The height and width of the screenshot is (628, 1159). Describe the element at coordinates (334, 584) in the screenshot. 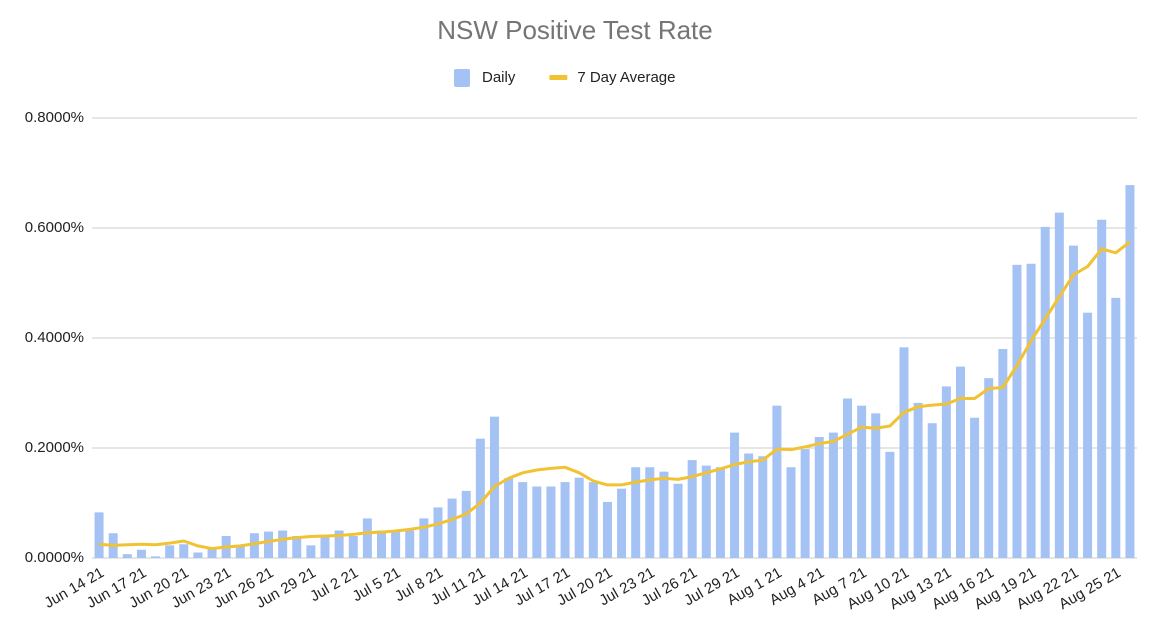

I see `x-tick-label: Jul 2 21` at that location.